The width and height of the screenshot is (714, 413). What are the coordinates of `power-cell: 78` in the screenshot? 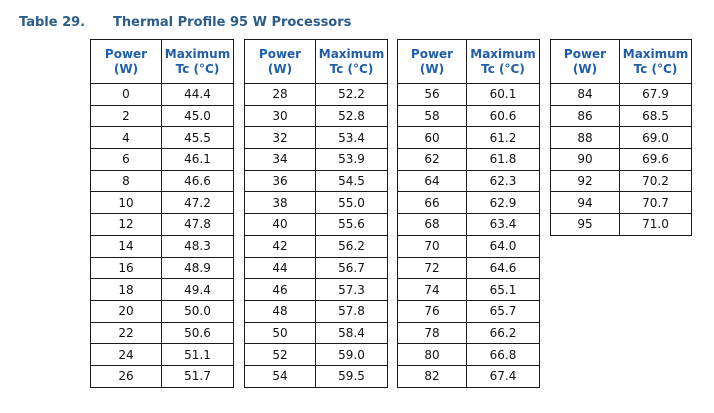 It's located at (432, 333).